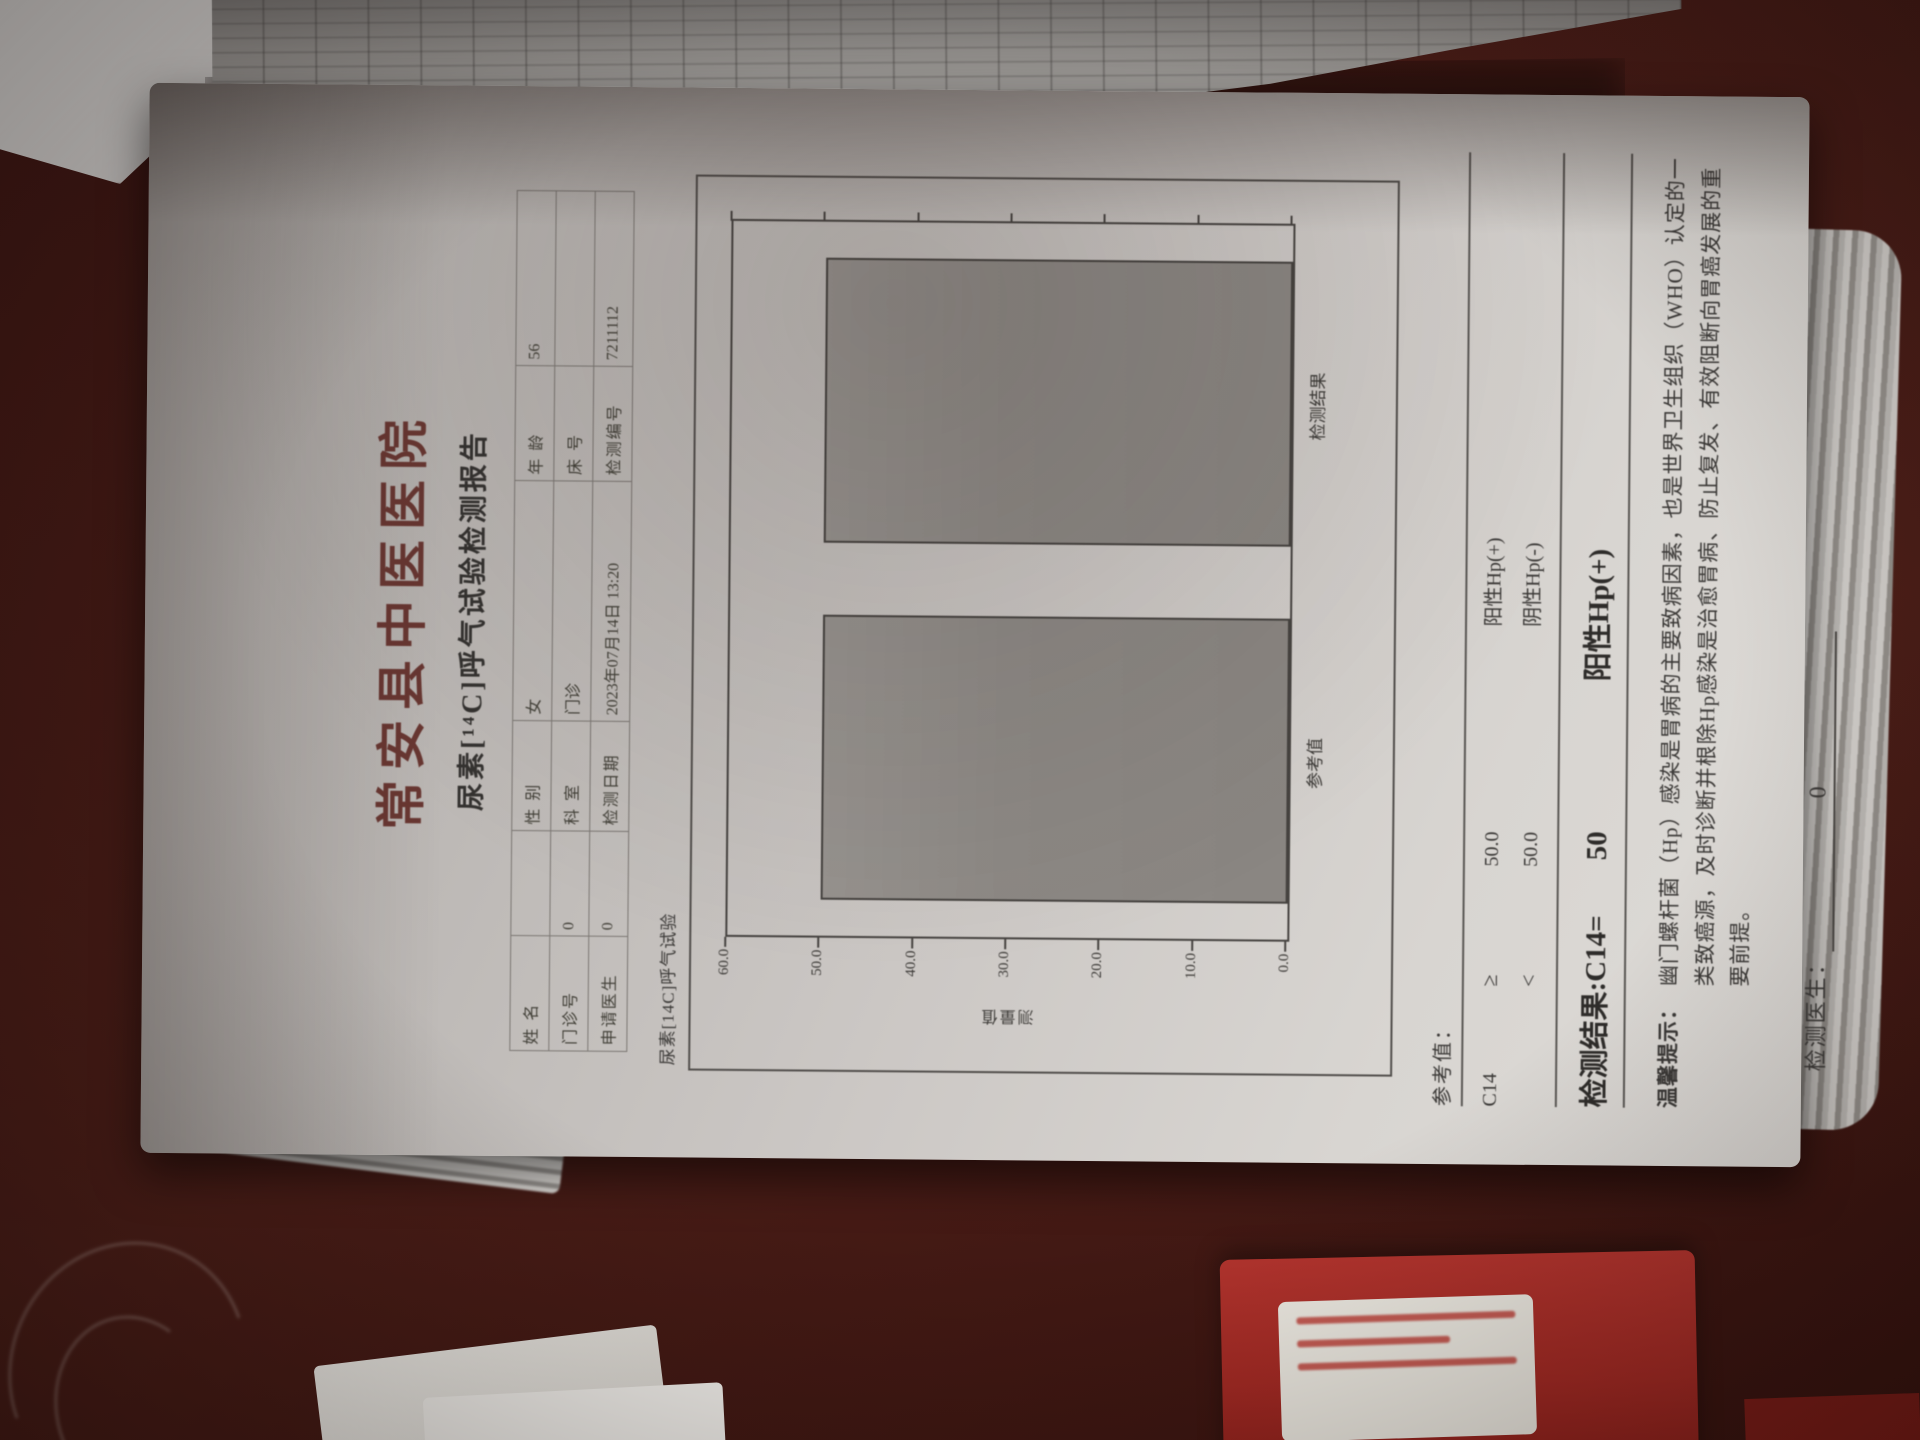 The image size is (1920, 1440). What do you see at coordinates (668, 989) in the screenshot?
I see `chart-caption: 尿素[14C]呼气试验` at bounding box center [668, 989].